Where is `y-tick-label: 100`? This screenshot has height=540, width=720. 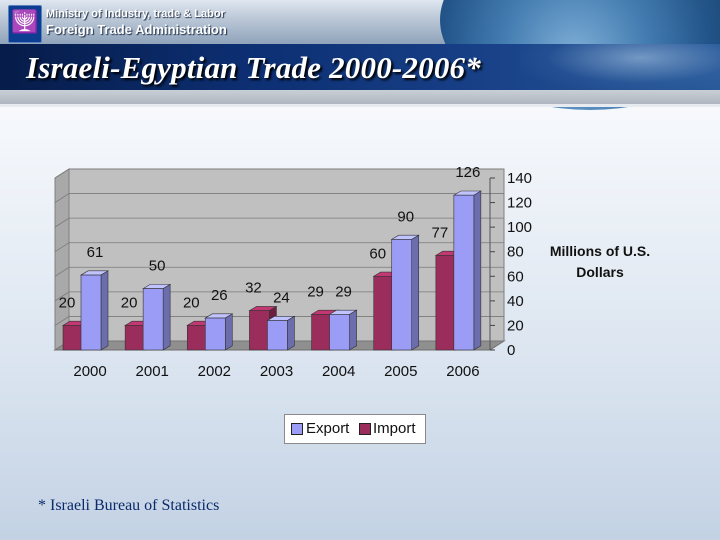 y-tick-label: 100 is located at coordinates (519, 227).